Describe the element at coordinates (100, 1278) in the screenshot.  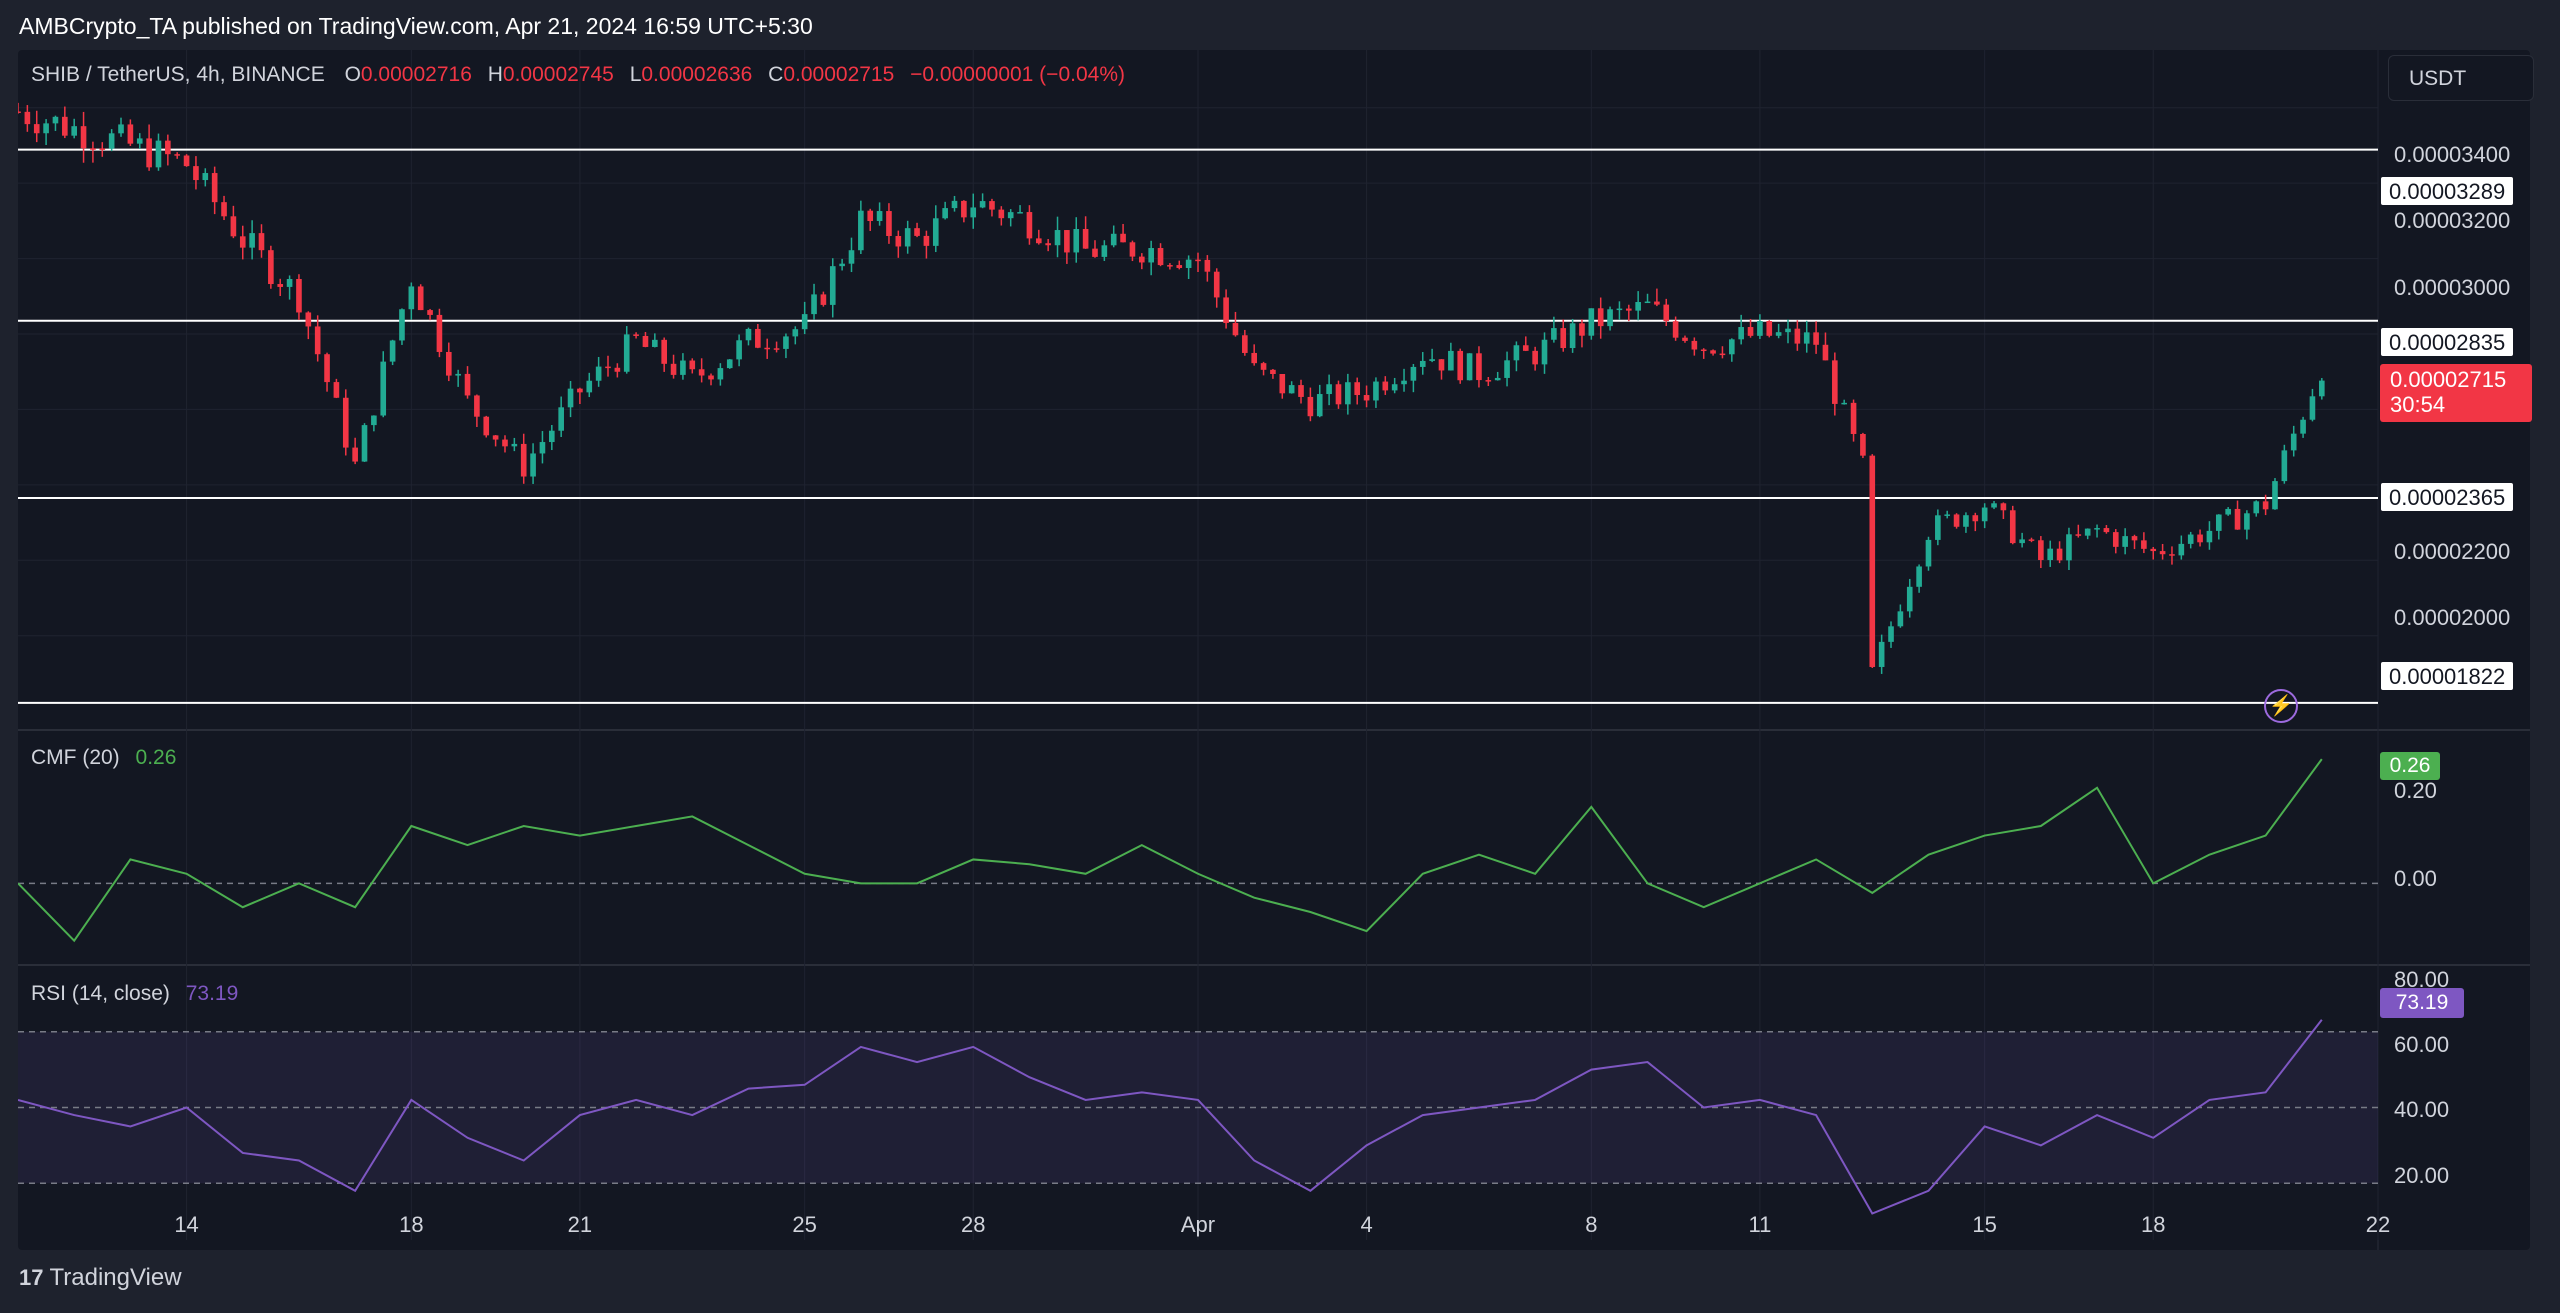
I see `footer-brand: 17 TradingView` at that location.